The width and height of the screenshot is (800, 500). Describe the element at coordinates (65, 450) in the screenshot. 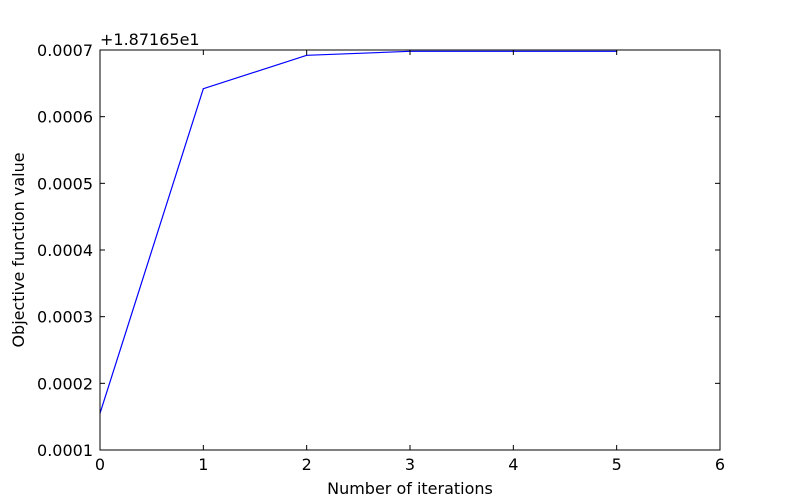

I see `y-tick-label: 0.0001` at that location.